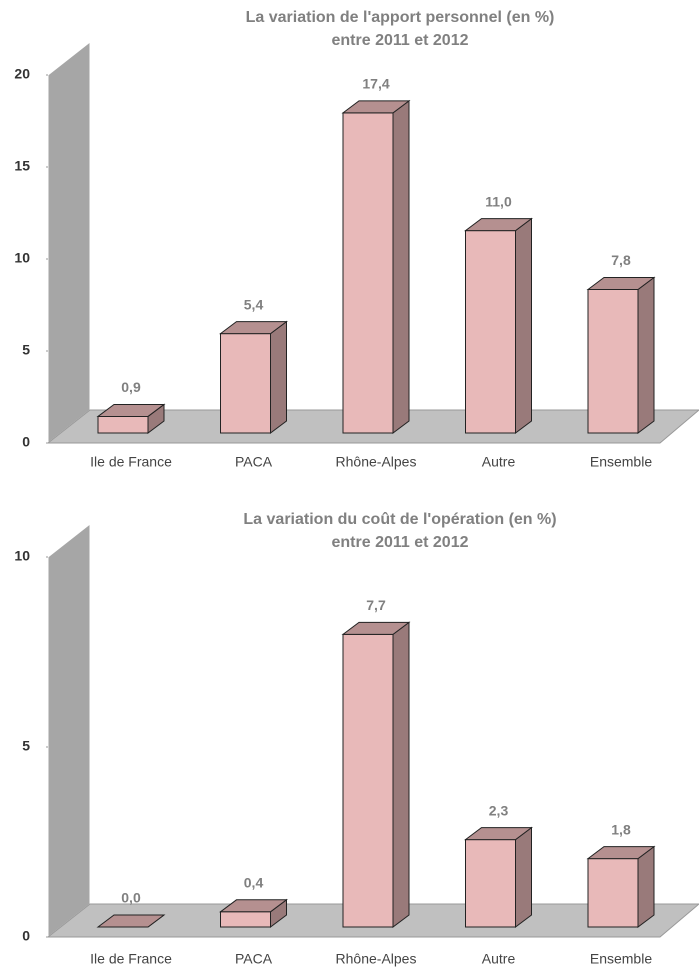 Image resolution: width=699 pixels, height=969 pixels. What do you see at coordinates (498, 201) in the screenshot?
I see `value-label: 11,0` at bounding box center [498, 201].